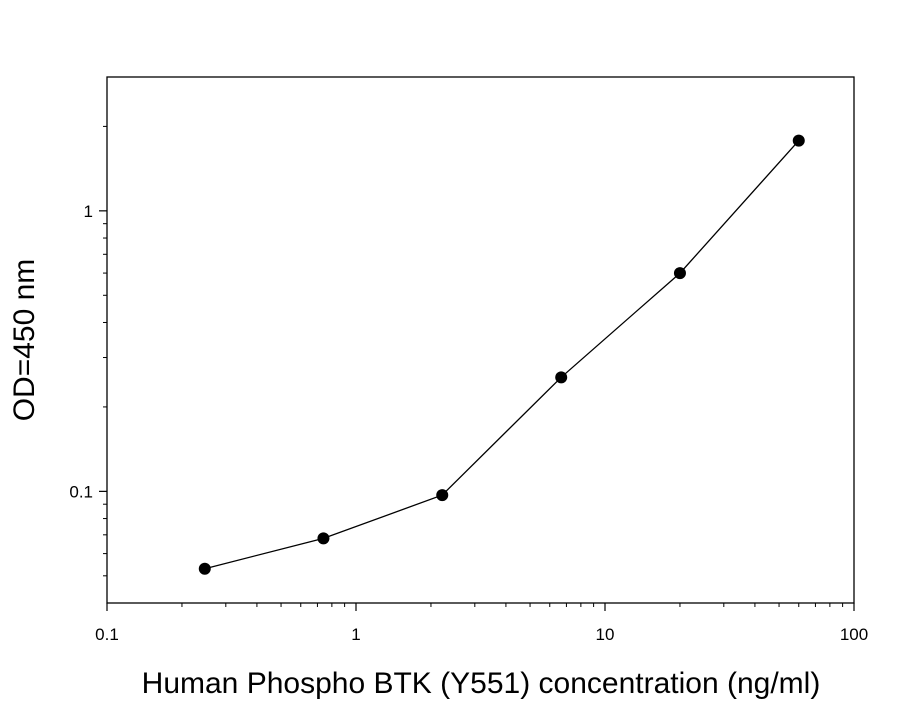 This screenshot has width=924, height=703. I want to click on x-tick-label: 1, so click(355, 634).